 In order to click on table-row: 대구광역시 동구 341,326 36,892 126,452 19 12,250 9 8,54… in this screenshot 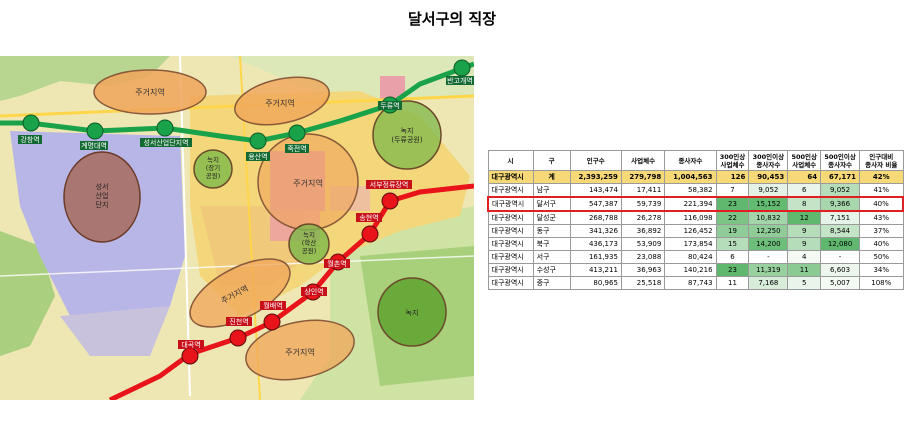, I will do `click(695, 231)`.